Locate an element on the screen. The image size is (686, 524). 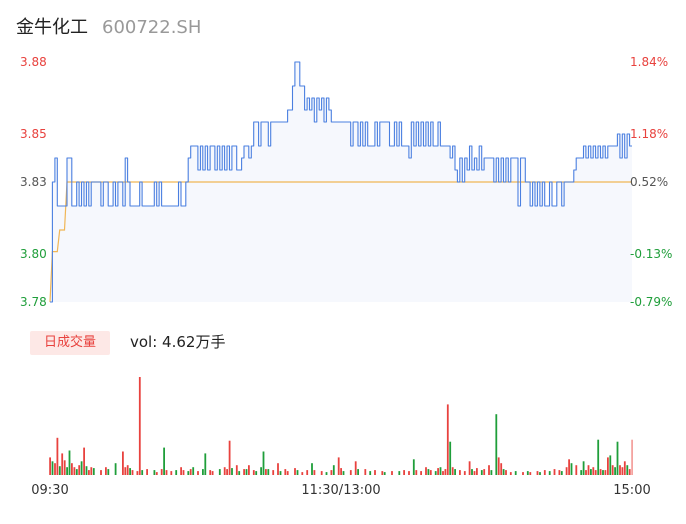
y-tick-left-3: 3.80 is located at coordinates (33, 254).